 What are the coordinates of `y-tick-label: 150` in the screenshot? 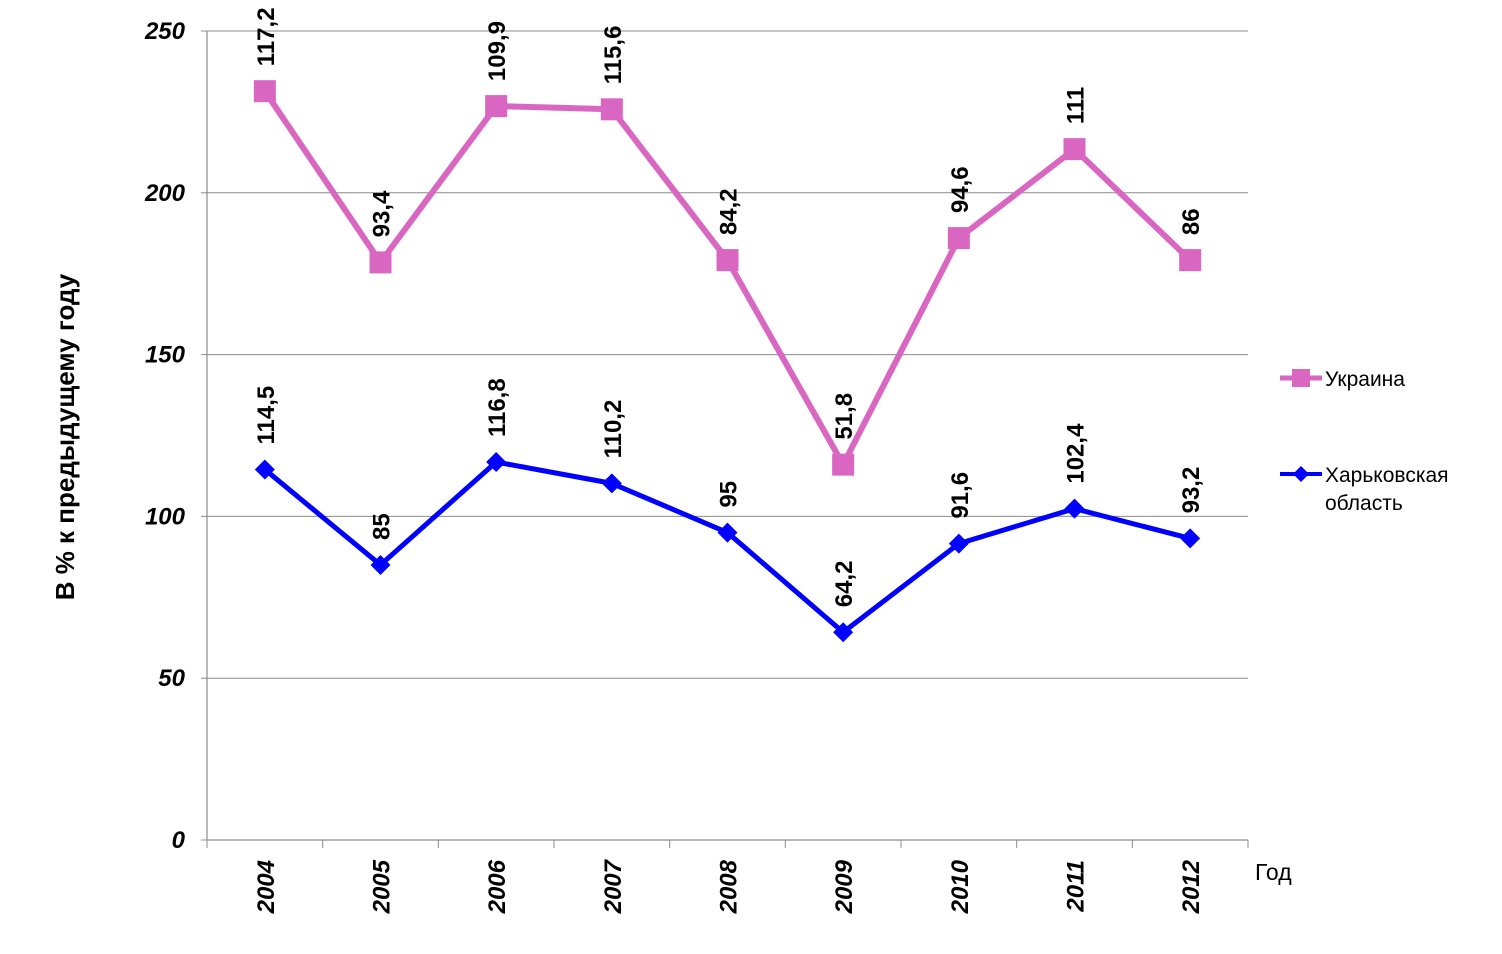 It's located at (165, 355).